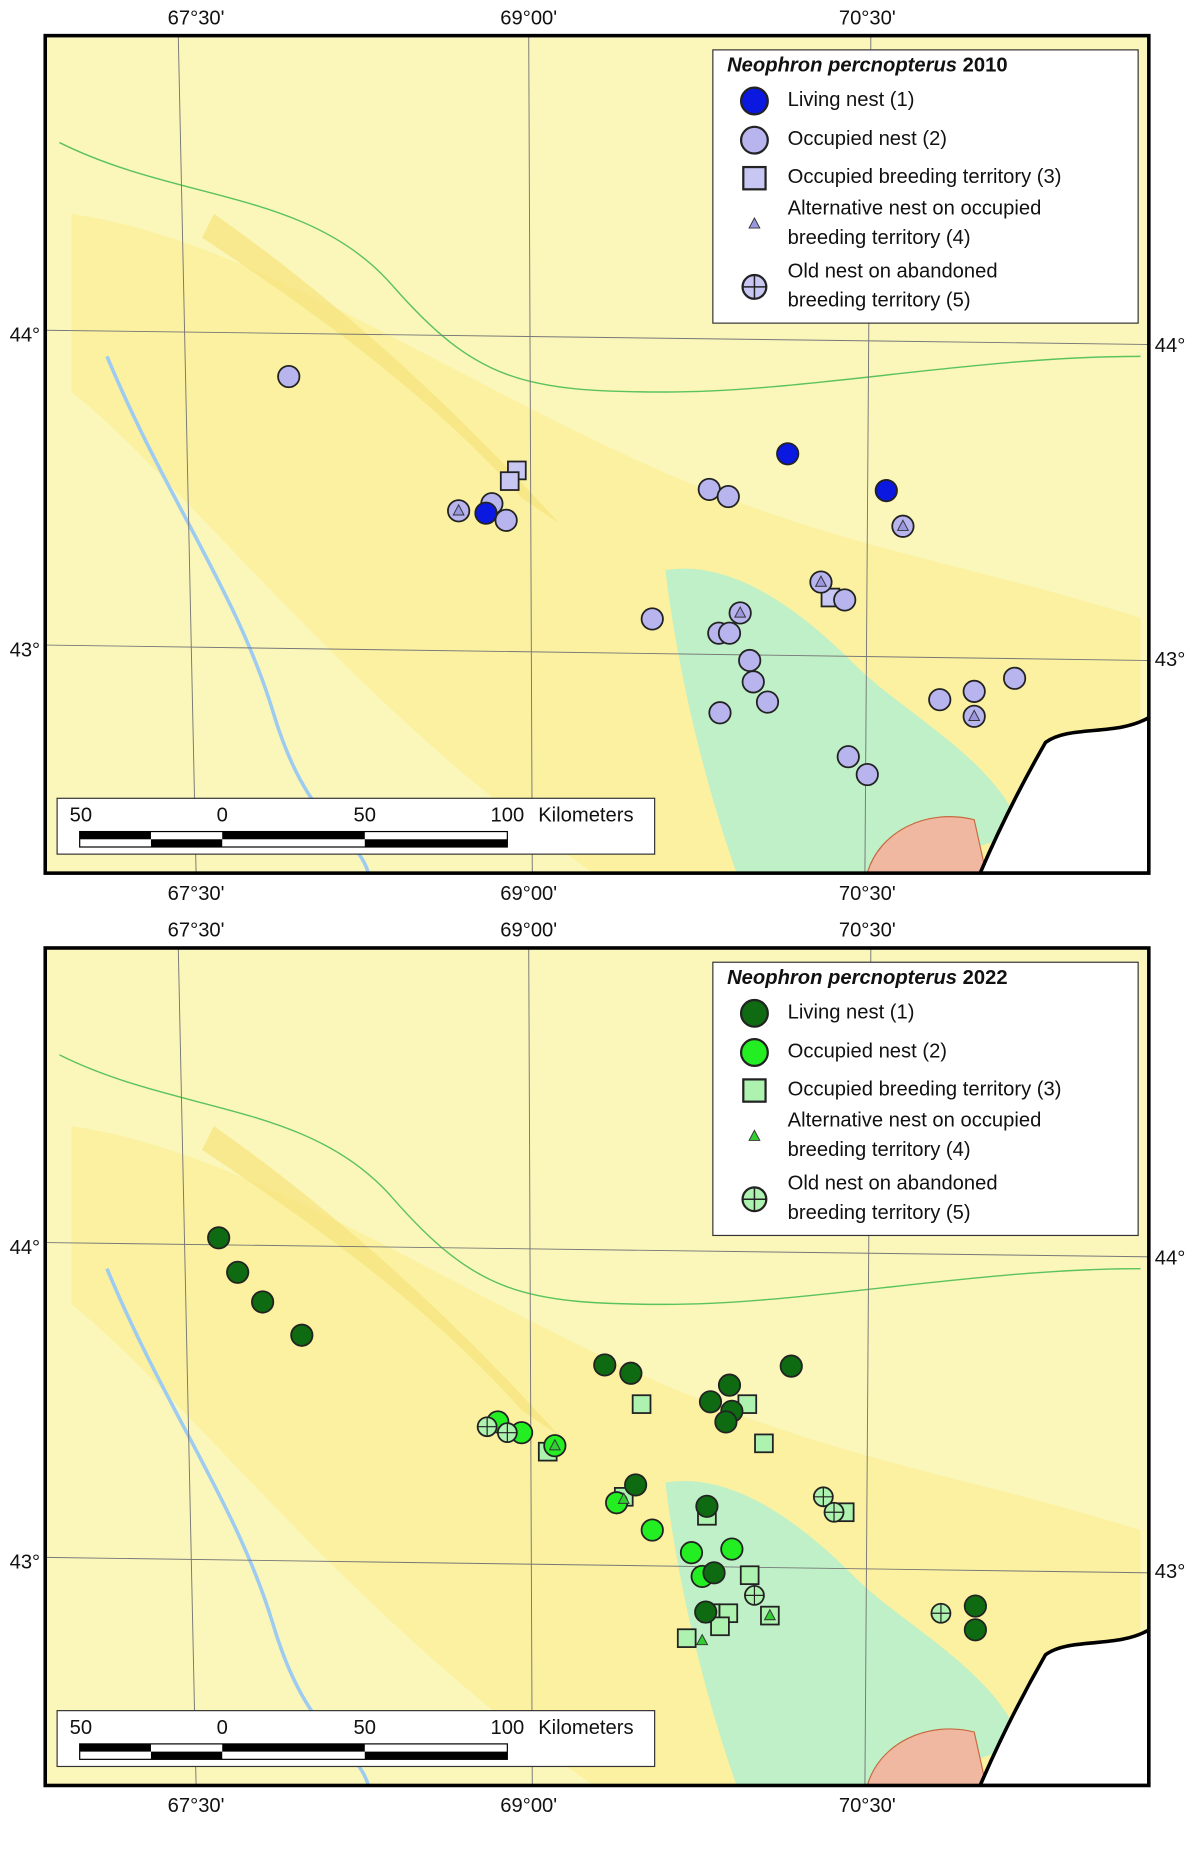  Describe the element at coordinates (585, 1728) in the screenshot. I see `scale-unit: Kilometers` at that location.